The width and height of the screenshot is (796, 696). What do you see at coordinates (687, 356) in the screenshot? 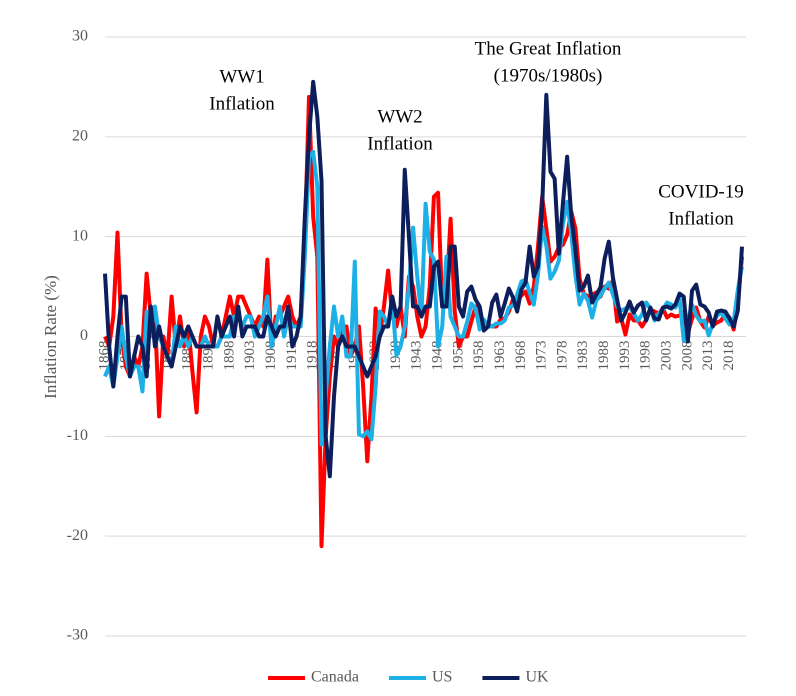
I see `x-tick-label: 2008` at bounding box center [687, 356].